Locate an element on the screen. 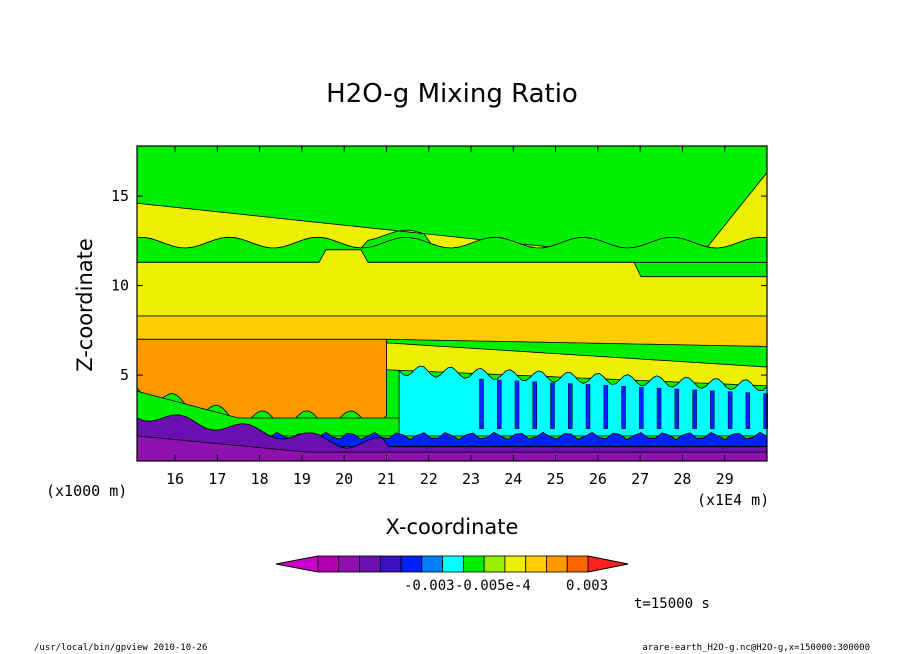  colorbar-left-arrow is located at coordinates (297, 564).